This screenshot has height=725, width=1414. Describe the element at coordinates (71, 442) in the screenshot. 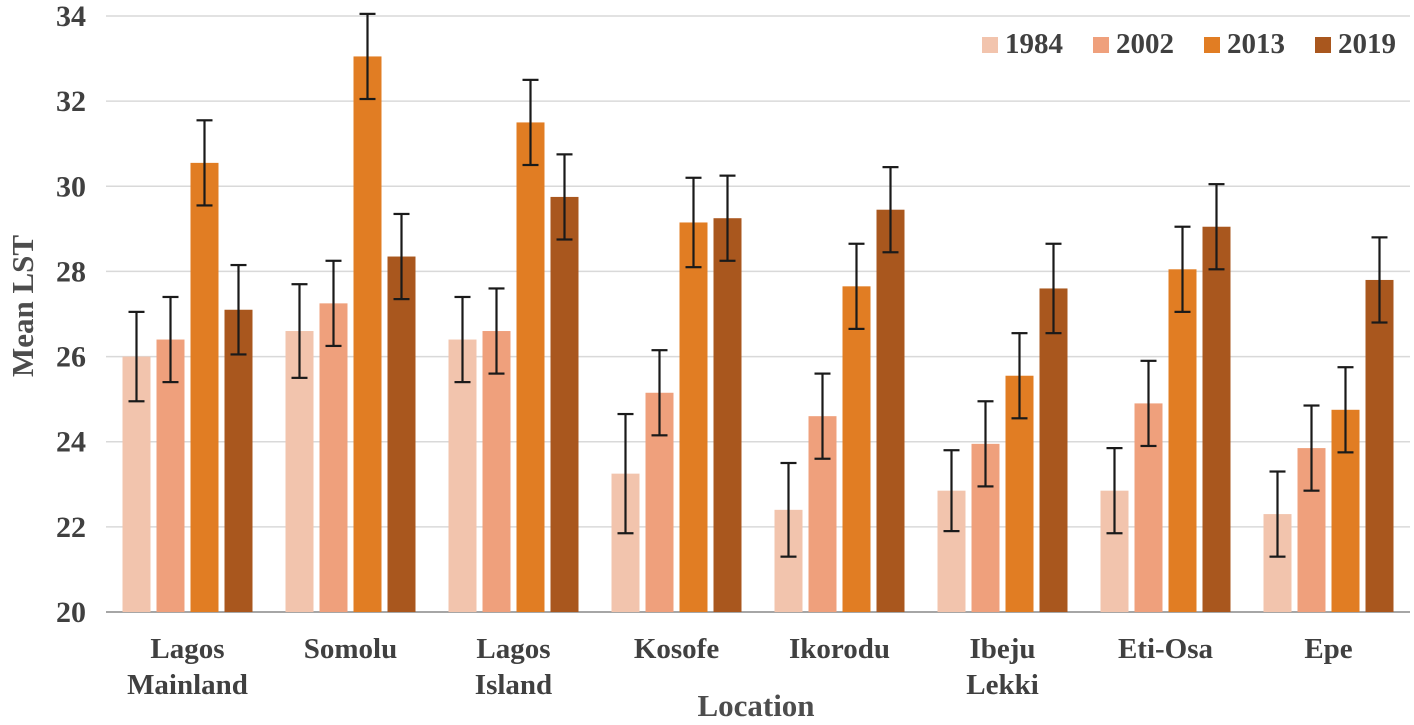

I see `y-tick-label: 24` at that location.